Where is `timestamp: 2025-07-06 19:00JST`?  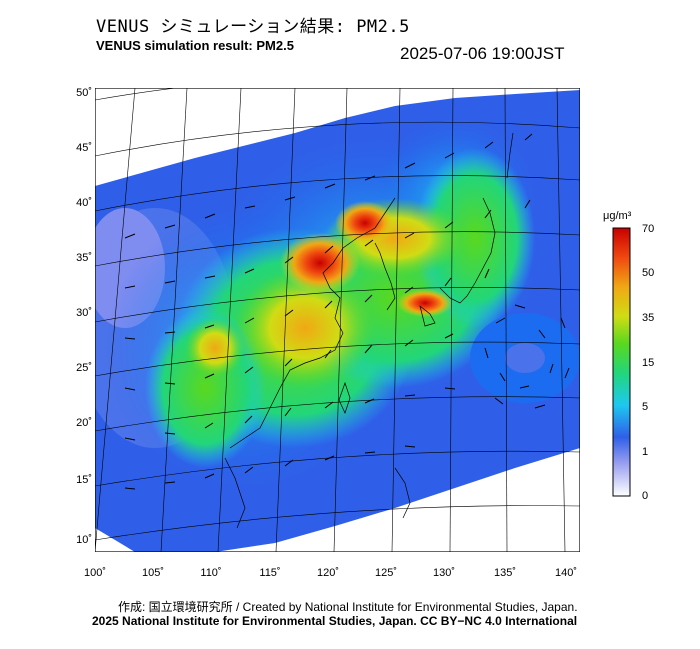
timestamp: 2025-07-06 19:00JST is located at coordinates (482, 53).